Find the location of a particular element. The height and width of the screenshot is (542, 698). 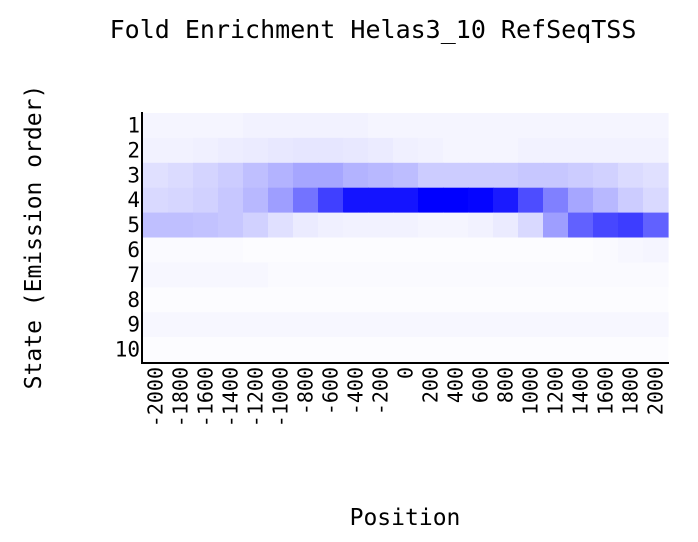

y-tick-label: 2 is located at coordinates (133, 150).